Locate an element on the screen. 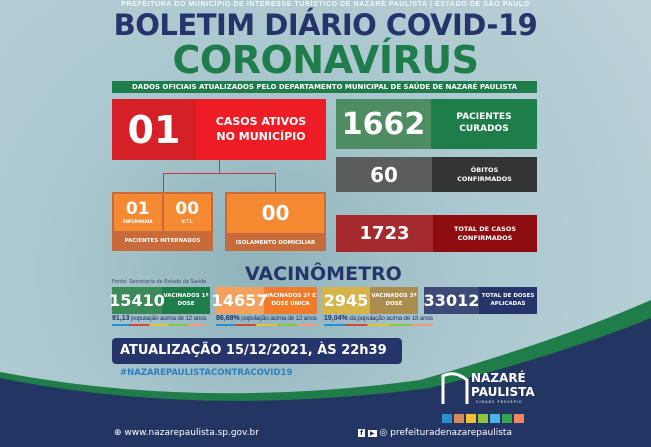 The height and width of the screenshot is (447, 651). social-handle: f ▶ ◎ prefeituradenazarepaulista is located at coordinates (435, 433).